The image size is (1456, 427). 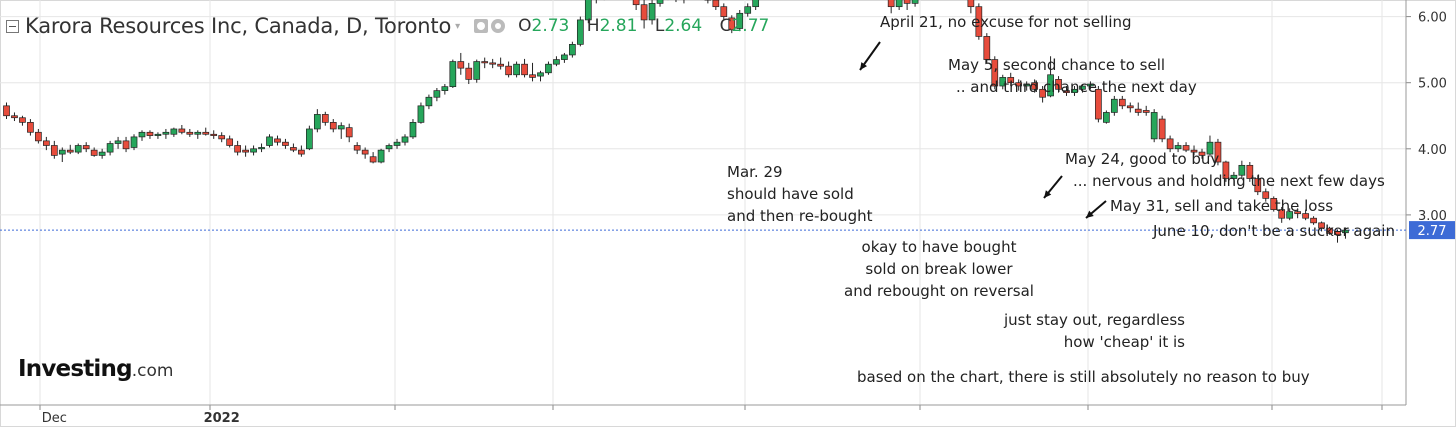 What do you see at coordinates (1432, 230) in the screenshot?
I see `current-price-badge` at bounding box center [1432, 230].